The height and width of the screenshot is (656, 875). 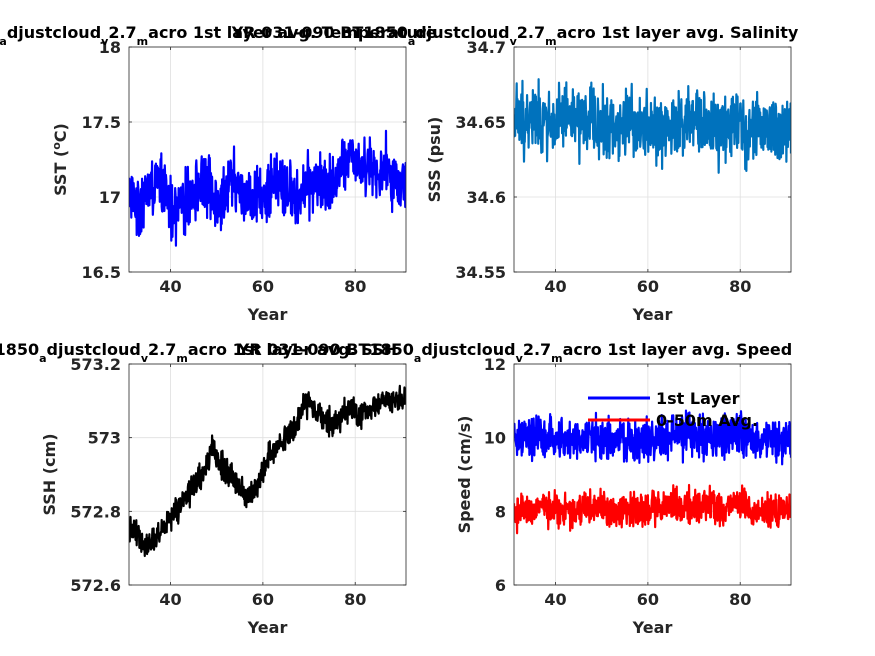 I want to click on y-tick-label: 18, so click(x=110, y=47).